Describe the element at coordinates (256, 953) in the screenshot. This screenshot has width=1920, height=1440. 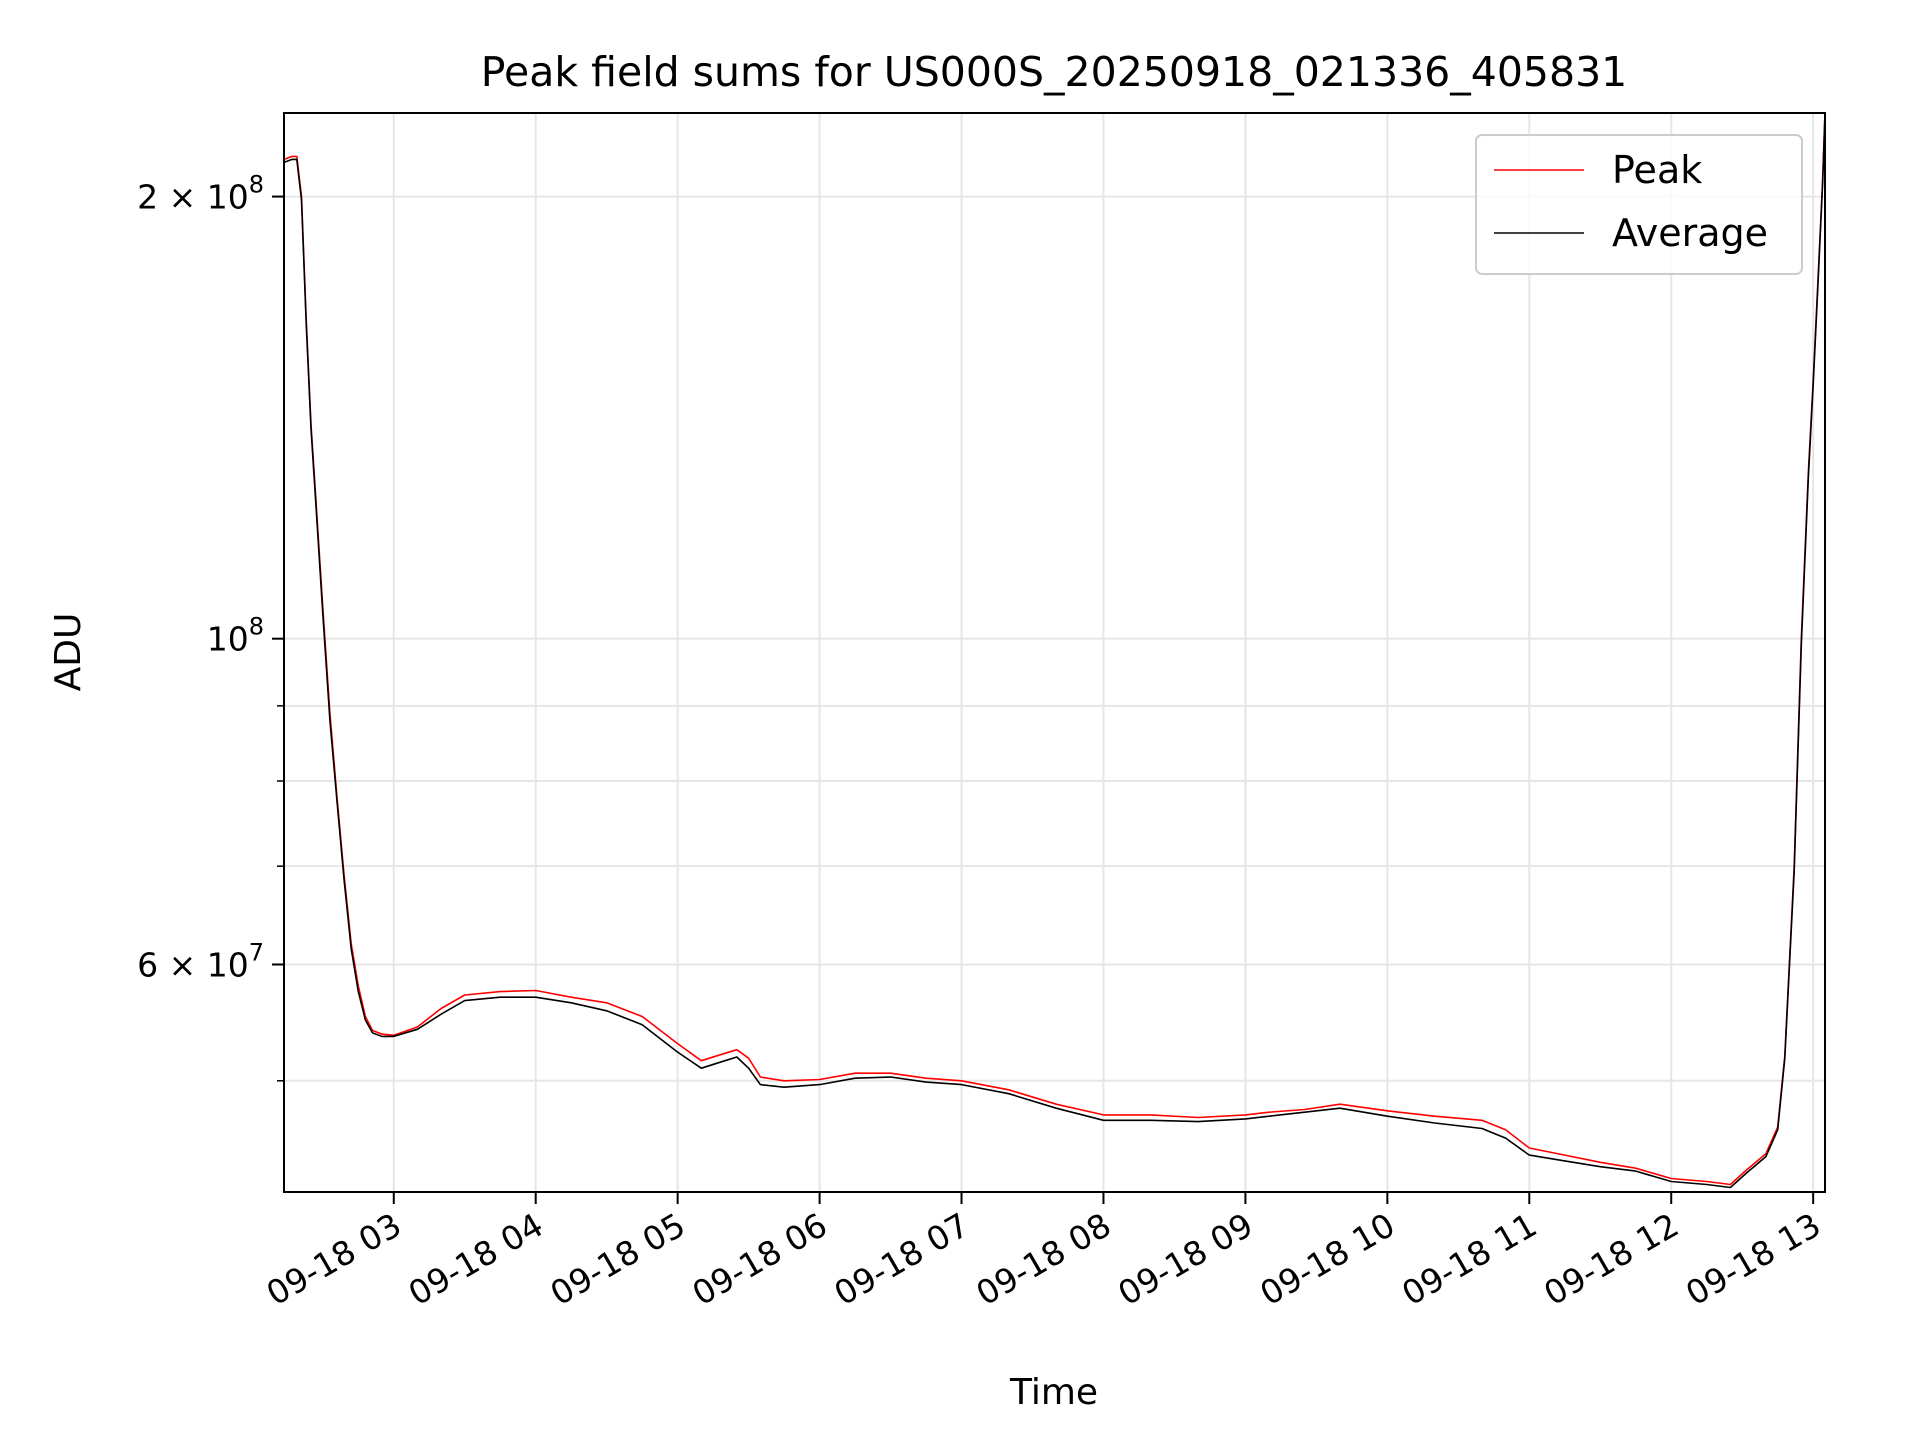
I see `y-tick-exponent: 7` at that location.